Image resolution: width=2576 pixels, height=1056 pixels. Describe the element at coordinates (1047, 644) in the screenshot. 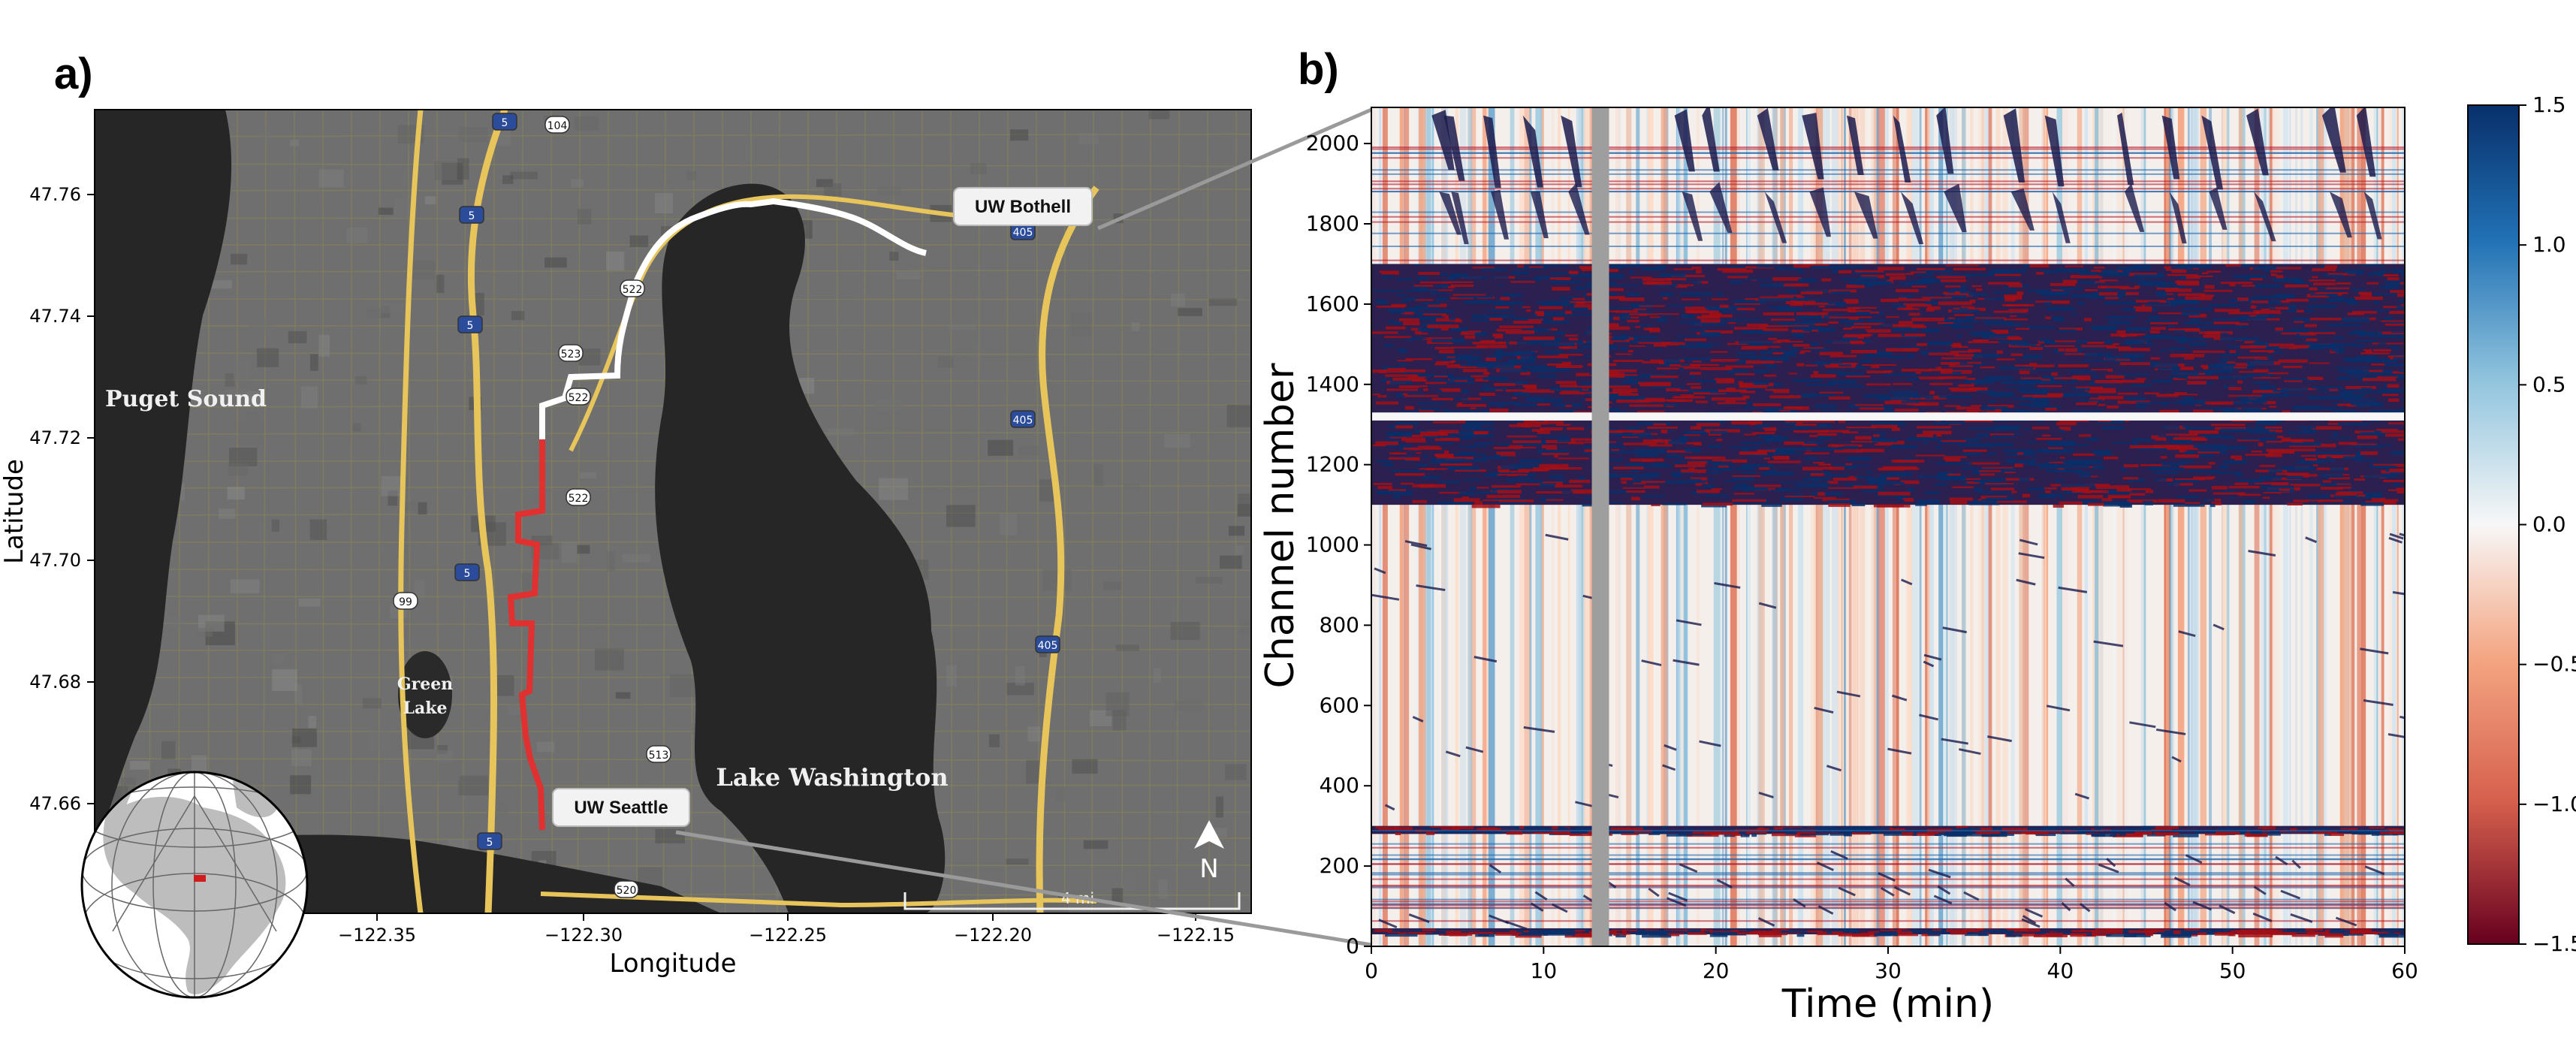

I see `interstate-shield-icon` at that location.